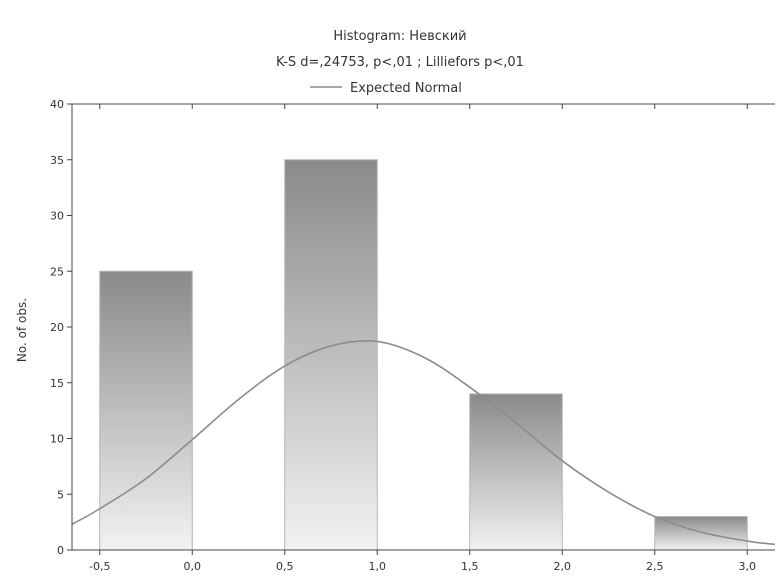  Describe the element at coordinates (57, 160) in the screenshot. I see `y-tick-label: 35` at that location.